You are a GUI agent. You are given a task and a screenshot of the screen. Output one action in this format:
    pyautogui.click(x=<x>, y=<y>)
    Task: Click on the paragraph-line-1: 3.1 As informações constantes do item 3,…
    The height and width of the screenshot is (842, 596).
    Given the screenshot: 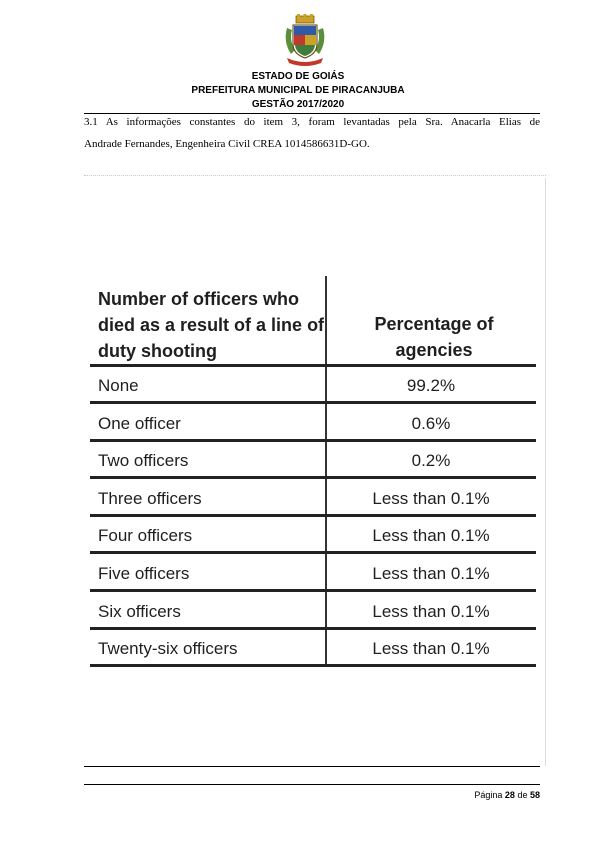 What is the action you would take?
    pyautogui.click(x=312, y=122)
    